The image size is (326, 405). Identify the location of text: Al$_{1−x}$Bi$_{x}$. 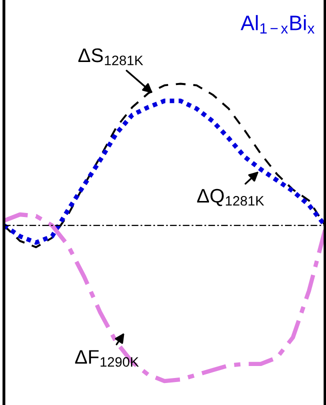
(277, 24).